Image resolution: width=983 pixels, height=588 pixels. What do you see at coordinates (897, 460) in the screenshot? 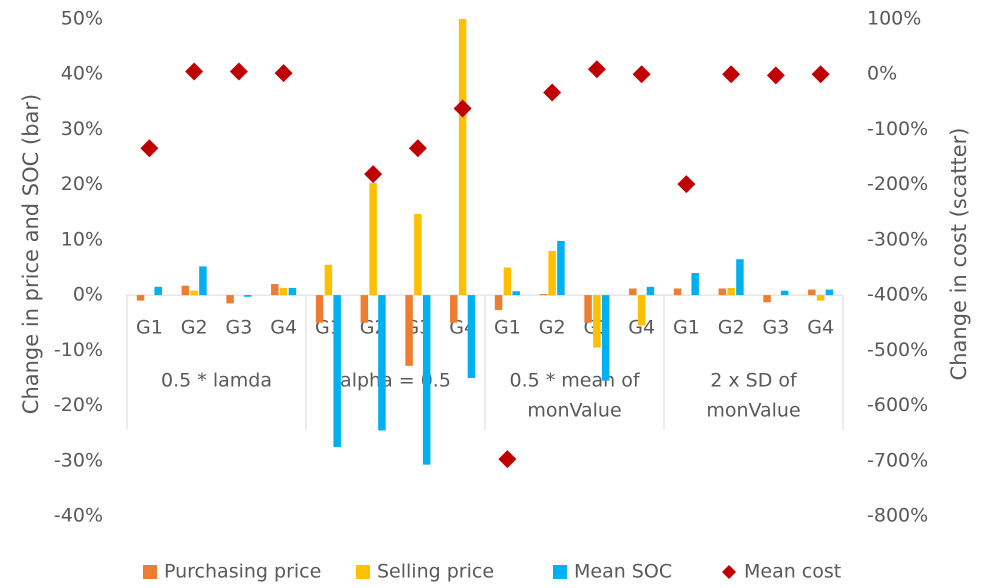
I see `y2-tick-label: -700%` at bounding box center [897, 460].